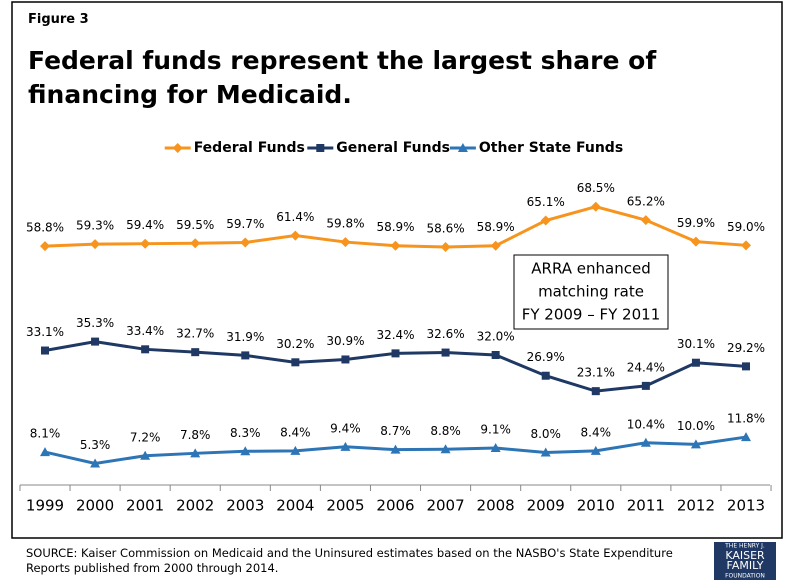  Describe the element at coordinates (744, 546) in the screenshot. I see `logo-text: THE HENRY J.` at that location.